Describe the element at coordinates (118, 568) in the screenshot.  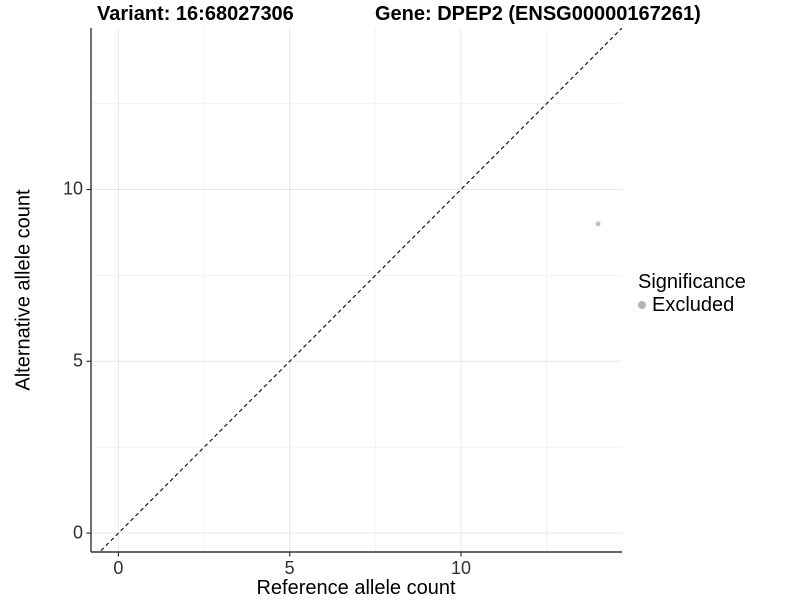
I see `x-tick-label: 0` at that location.